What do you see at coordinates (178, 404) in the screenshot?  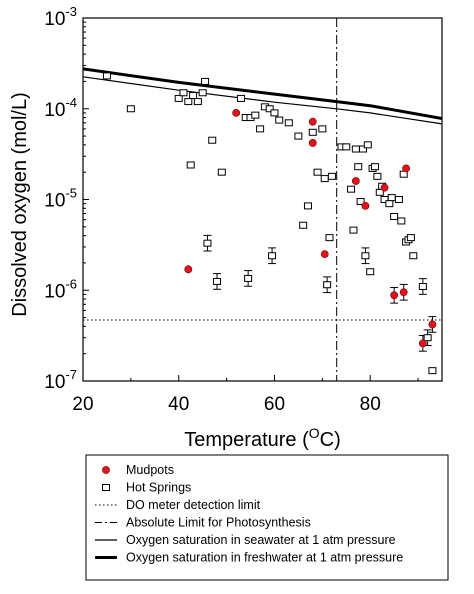 I see `x-tick-label: 40` at bounding box center [178, 404].